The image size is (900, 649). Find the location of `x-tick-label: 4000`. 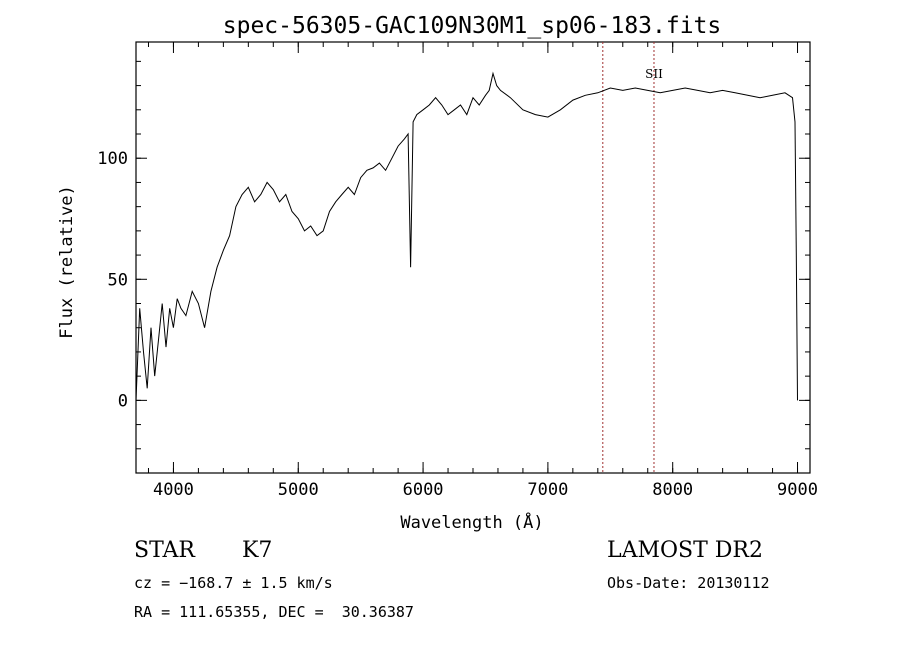

x-tick-label: 4000 is located at coordinates (173, 490).